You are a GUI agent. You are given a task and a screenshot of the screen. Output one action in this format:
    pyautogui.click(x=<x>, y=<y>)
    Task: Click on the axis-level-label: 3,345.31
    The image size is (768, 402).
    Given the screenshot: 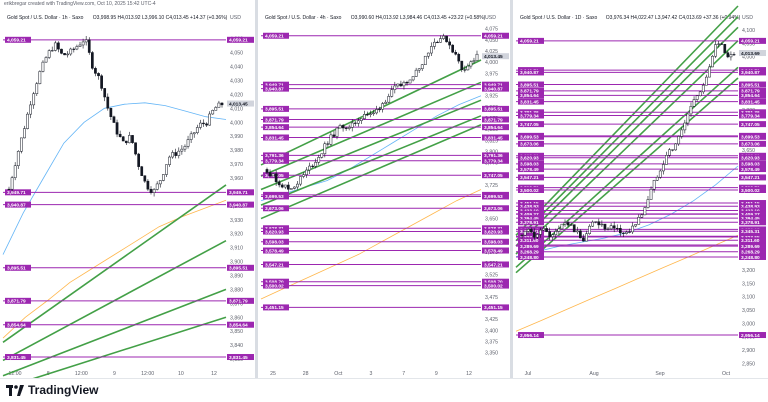 What is the action you would take?
    pyautogui.click(x=750, y=232)
    